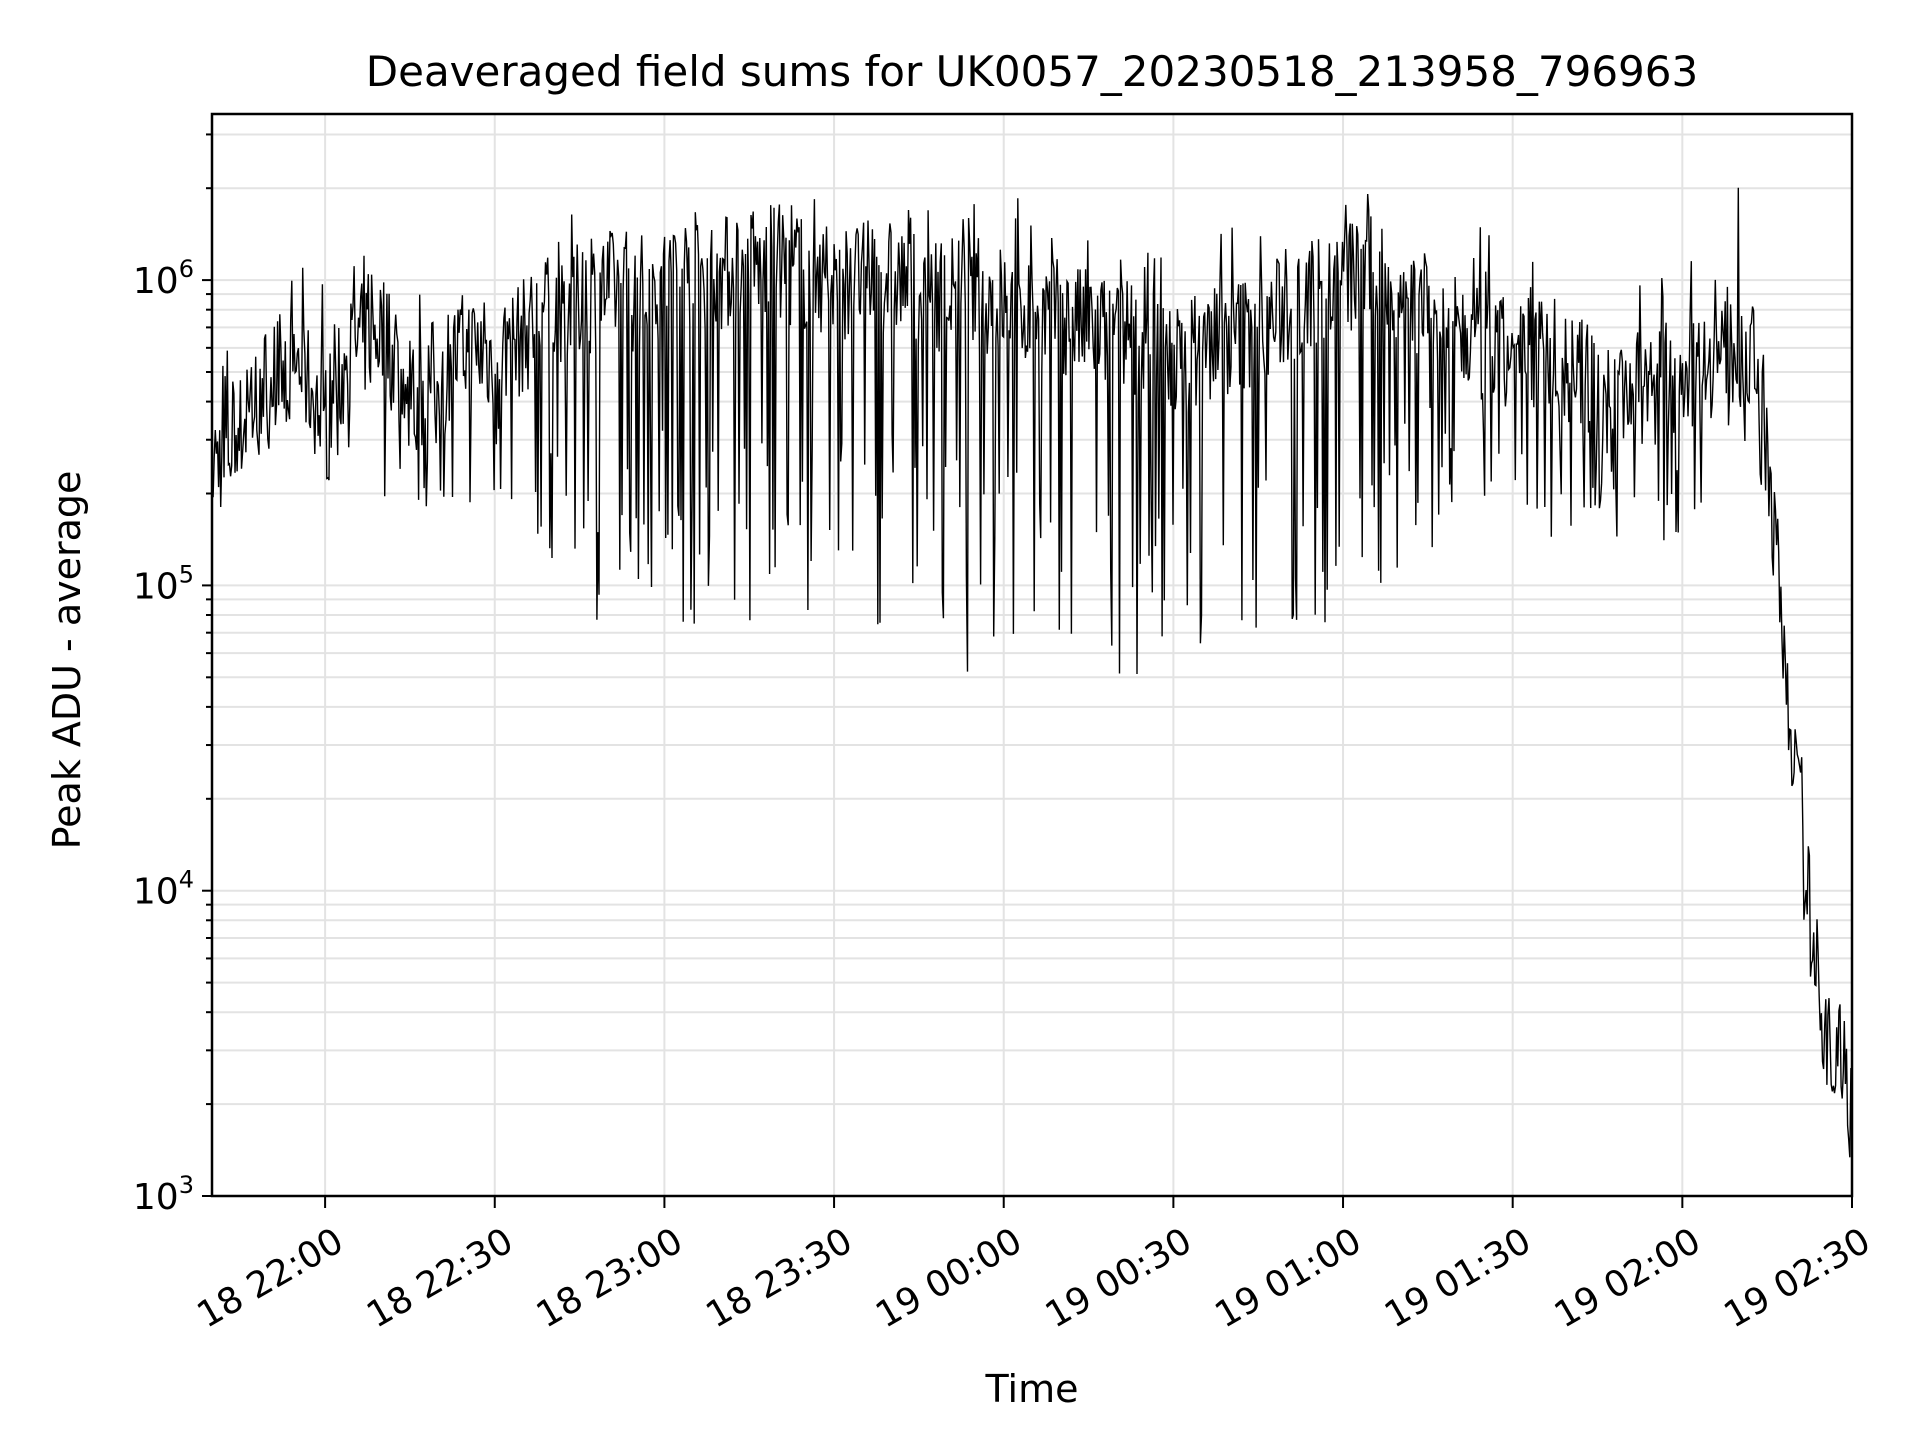 This screenshot has height=1440, width=1920. Describe the element at coordinates (163, 278) in the screenshot. I see `y-tick-label: 10⁶` at that location.